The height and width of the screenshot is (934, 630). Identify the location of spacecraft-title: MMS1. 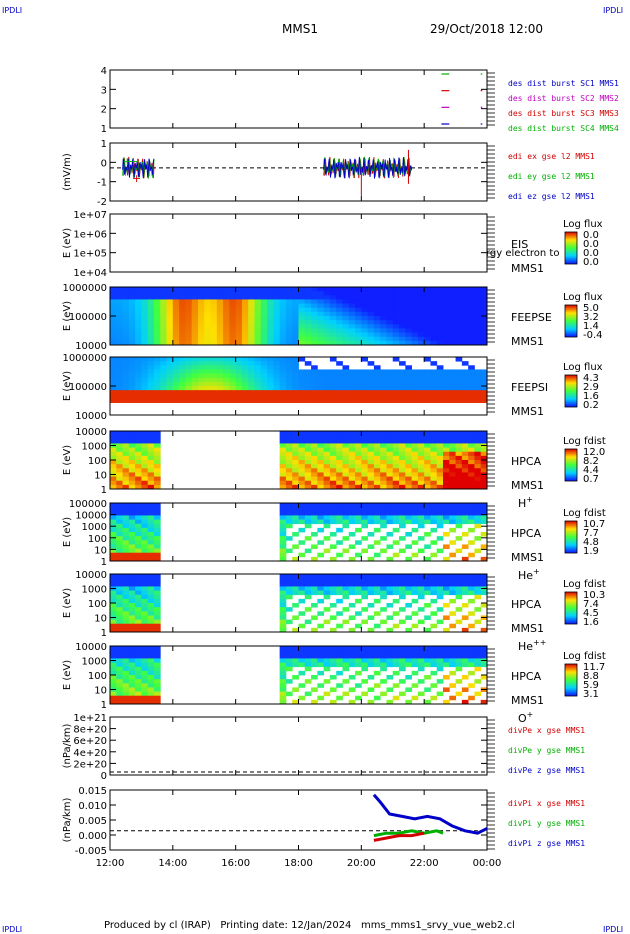
(300, 29).